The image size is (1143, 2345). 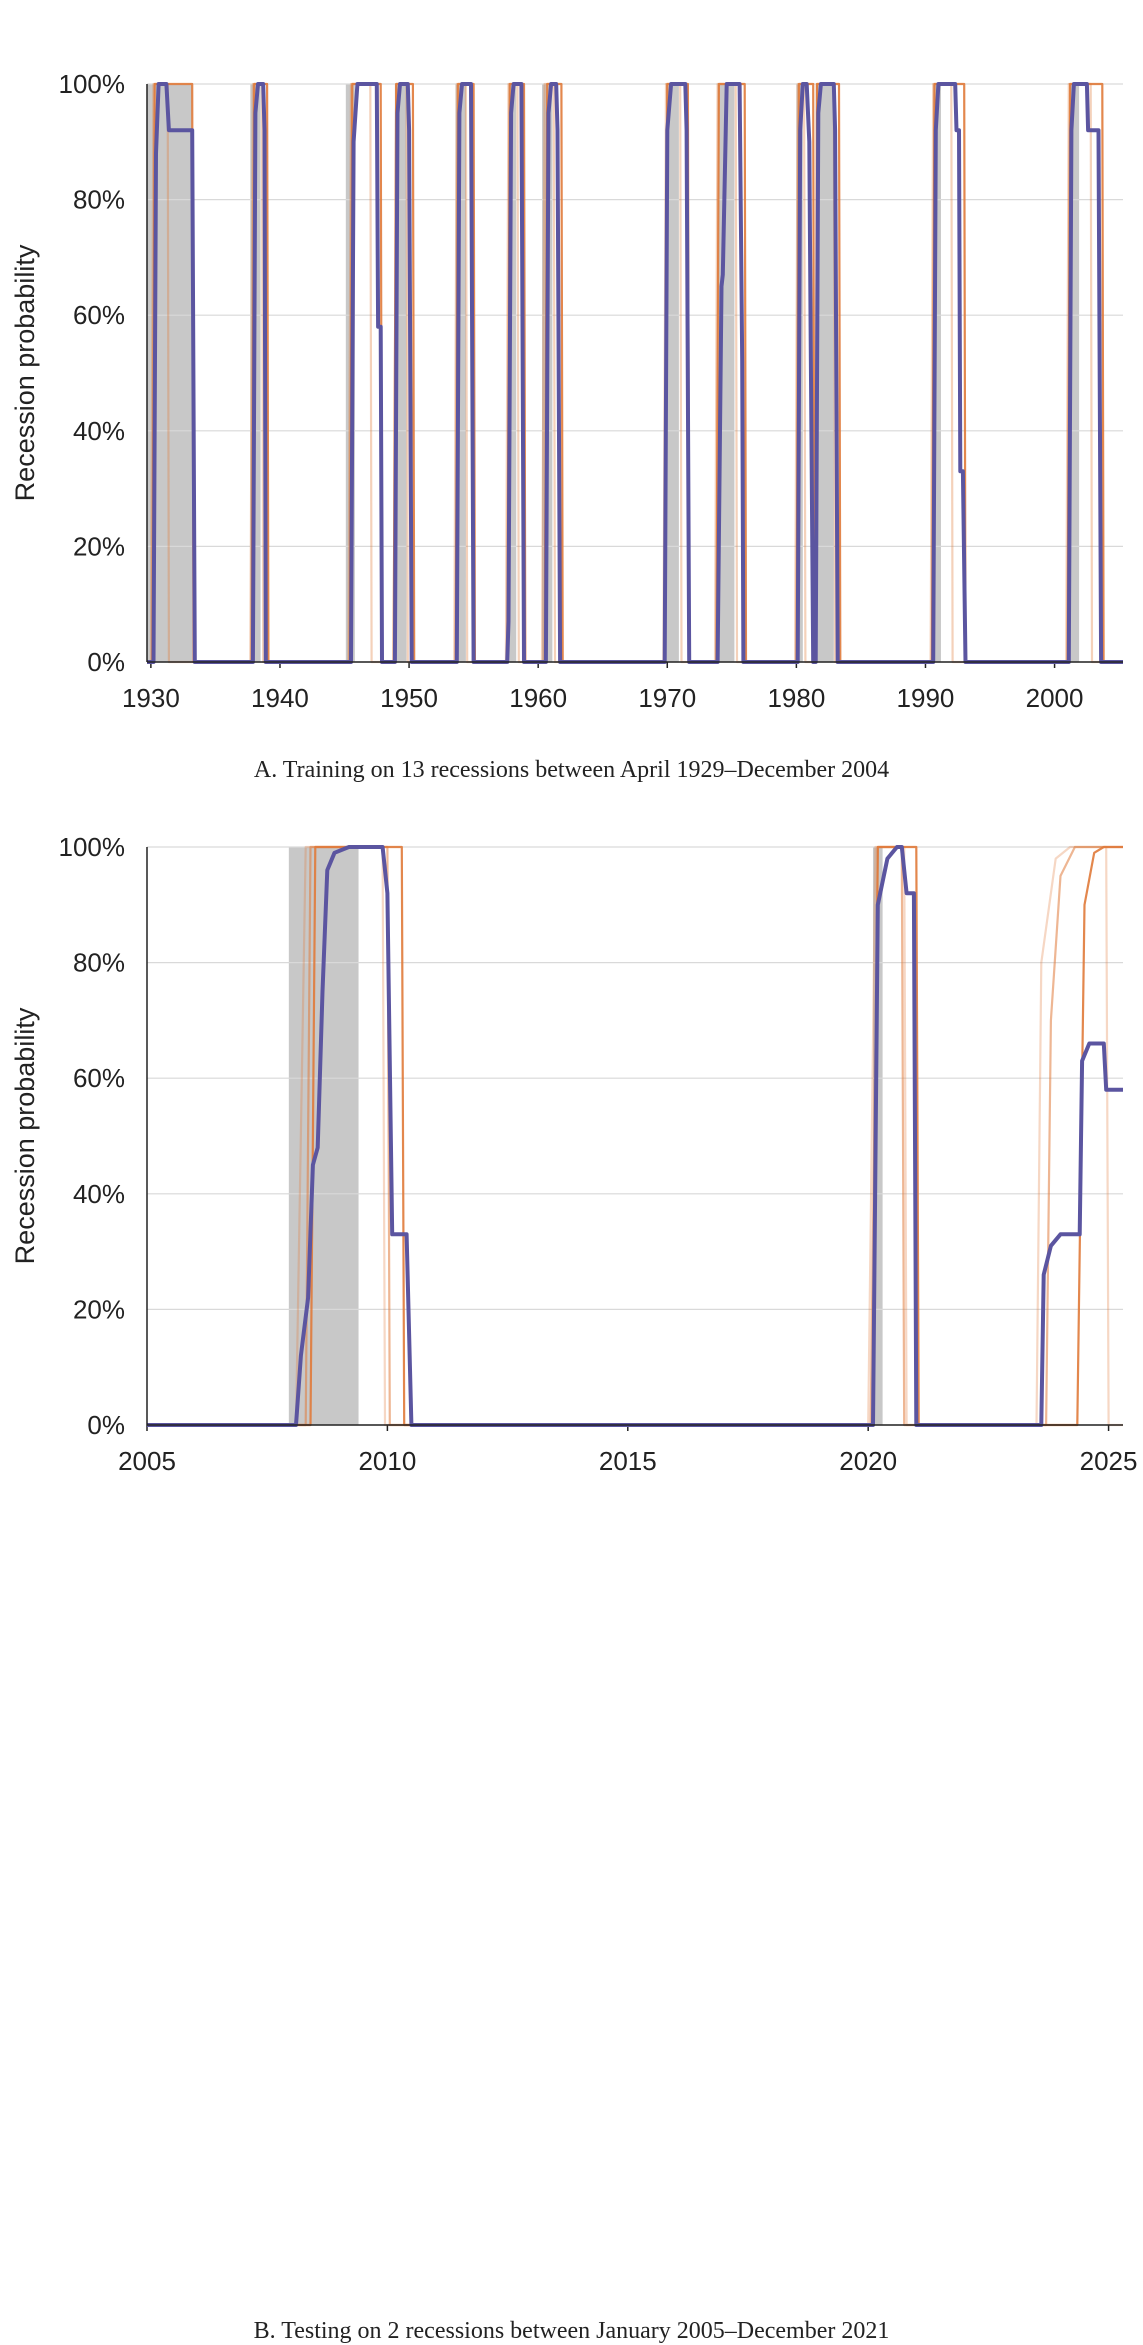 I want to click on x-tick-label: 1960, so click(x=538, y=698).